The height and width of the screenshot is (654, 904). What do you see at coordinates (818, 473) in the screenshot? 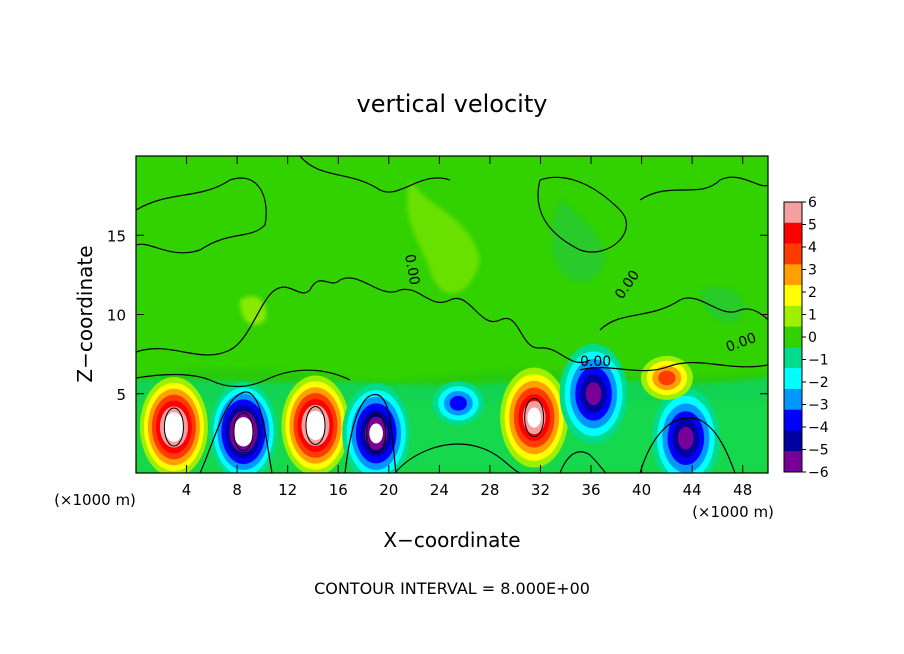
I see `colorbar-tick-label: −6` at bounding box center [818, 473].